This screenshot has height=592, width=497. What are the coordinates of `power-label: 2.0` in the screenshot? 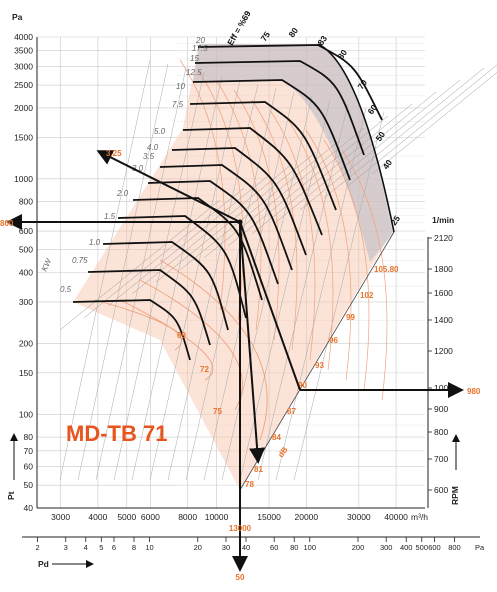 It's located at (122, 193).